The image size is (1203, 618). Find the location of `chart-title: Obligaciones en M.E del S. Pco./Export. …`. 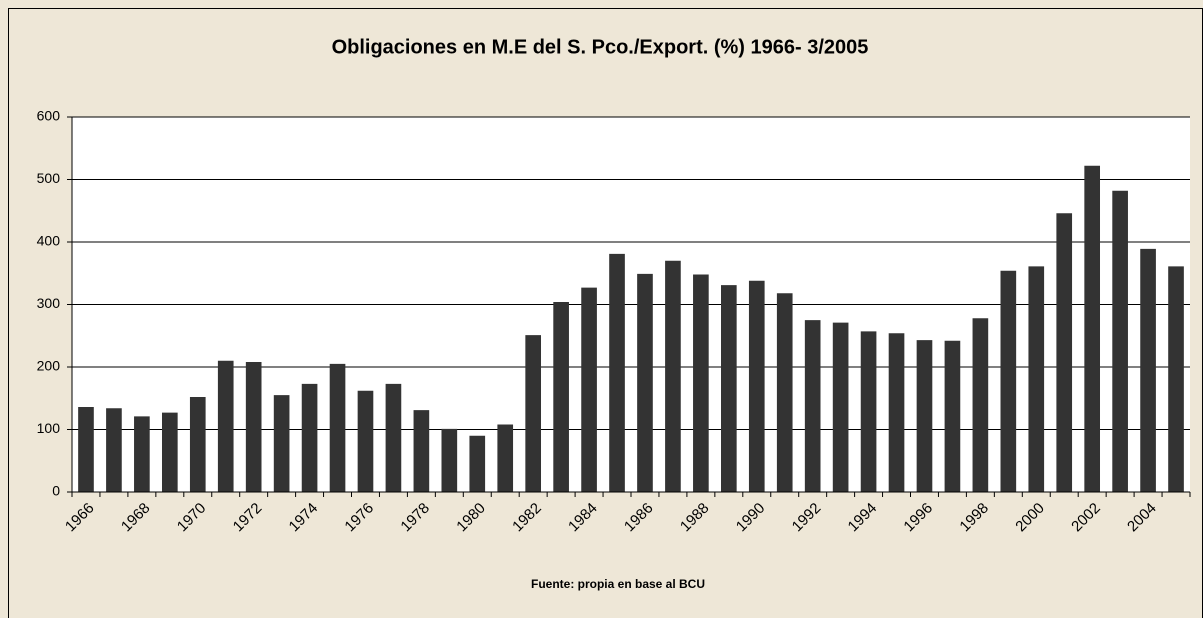

chart-title: Obligaciones en M.E del S. Pco./Export. … is located at coordinates (600, 47).